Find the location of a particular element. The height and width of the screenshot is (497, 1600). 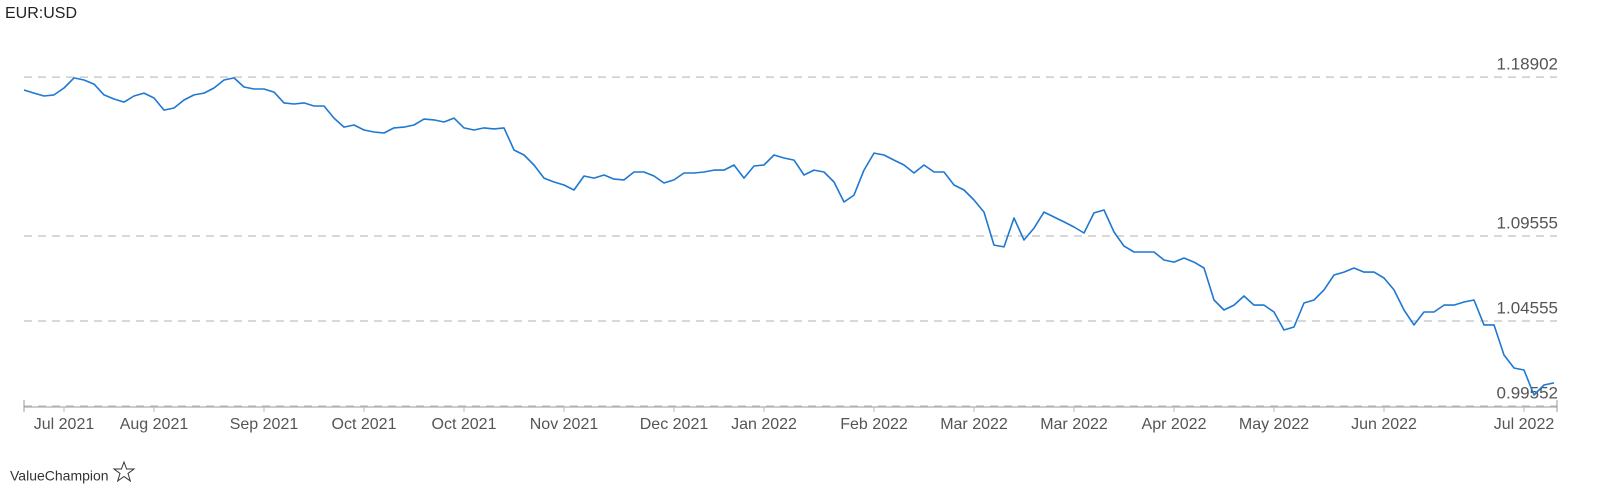

x-tick-label: Feb 2022 is located at coordinates (874, 424).